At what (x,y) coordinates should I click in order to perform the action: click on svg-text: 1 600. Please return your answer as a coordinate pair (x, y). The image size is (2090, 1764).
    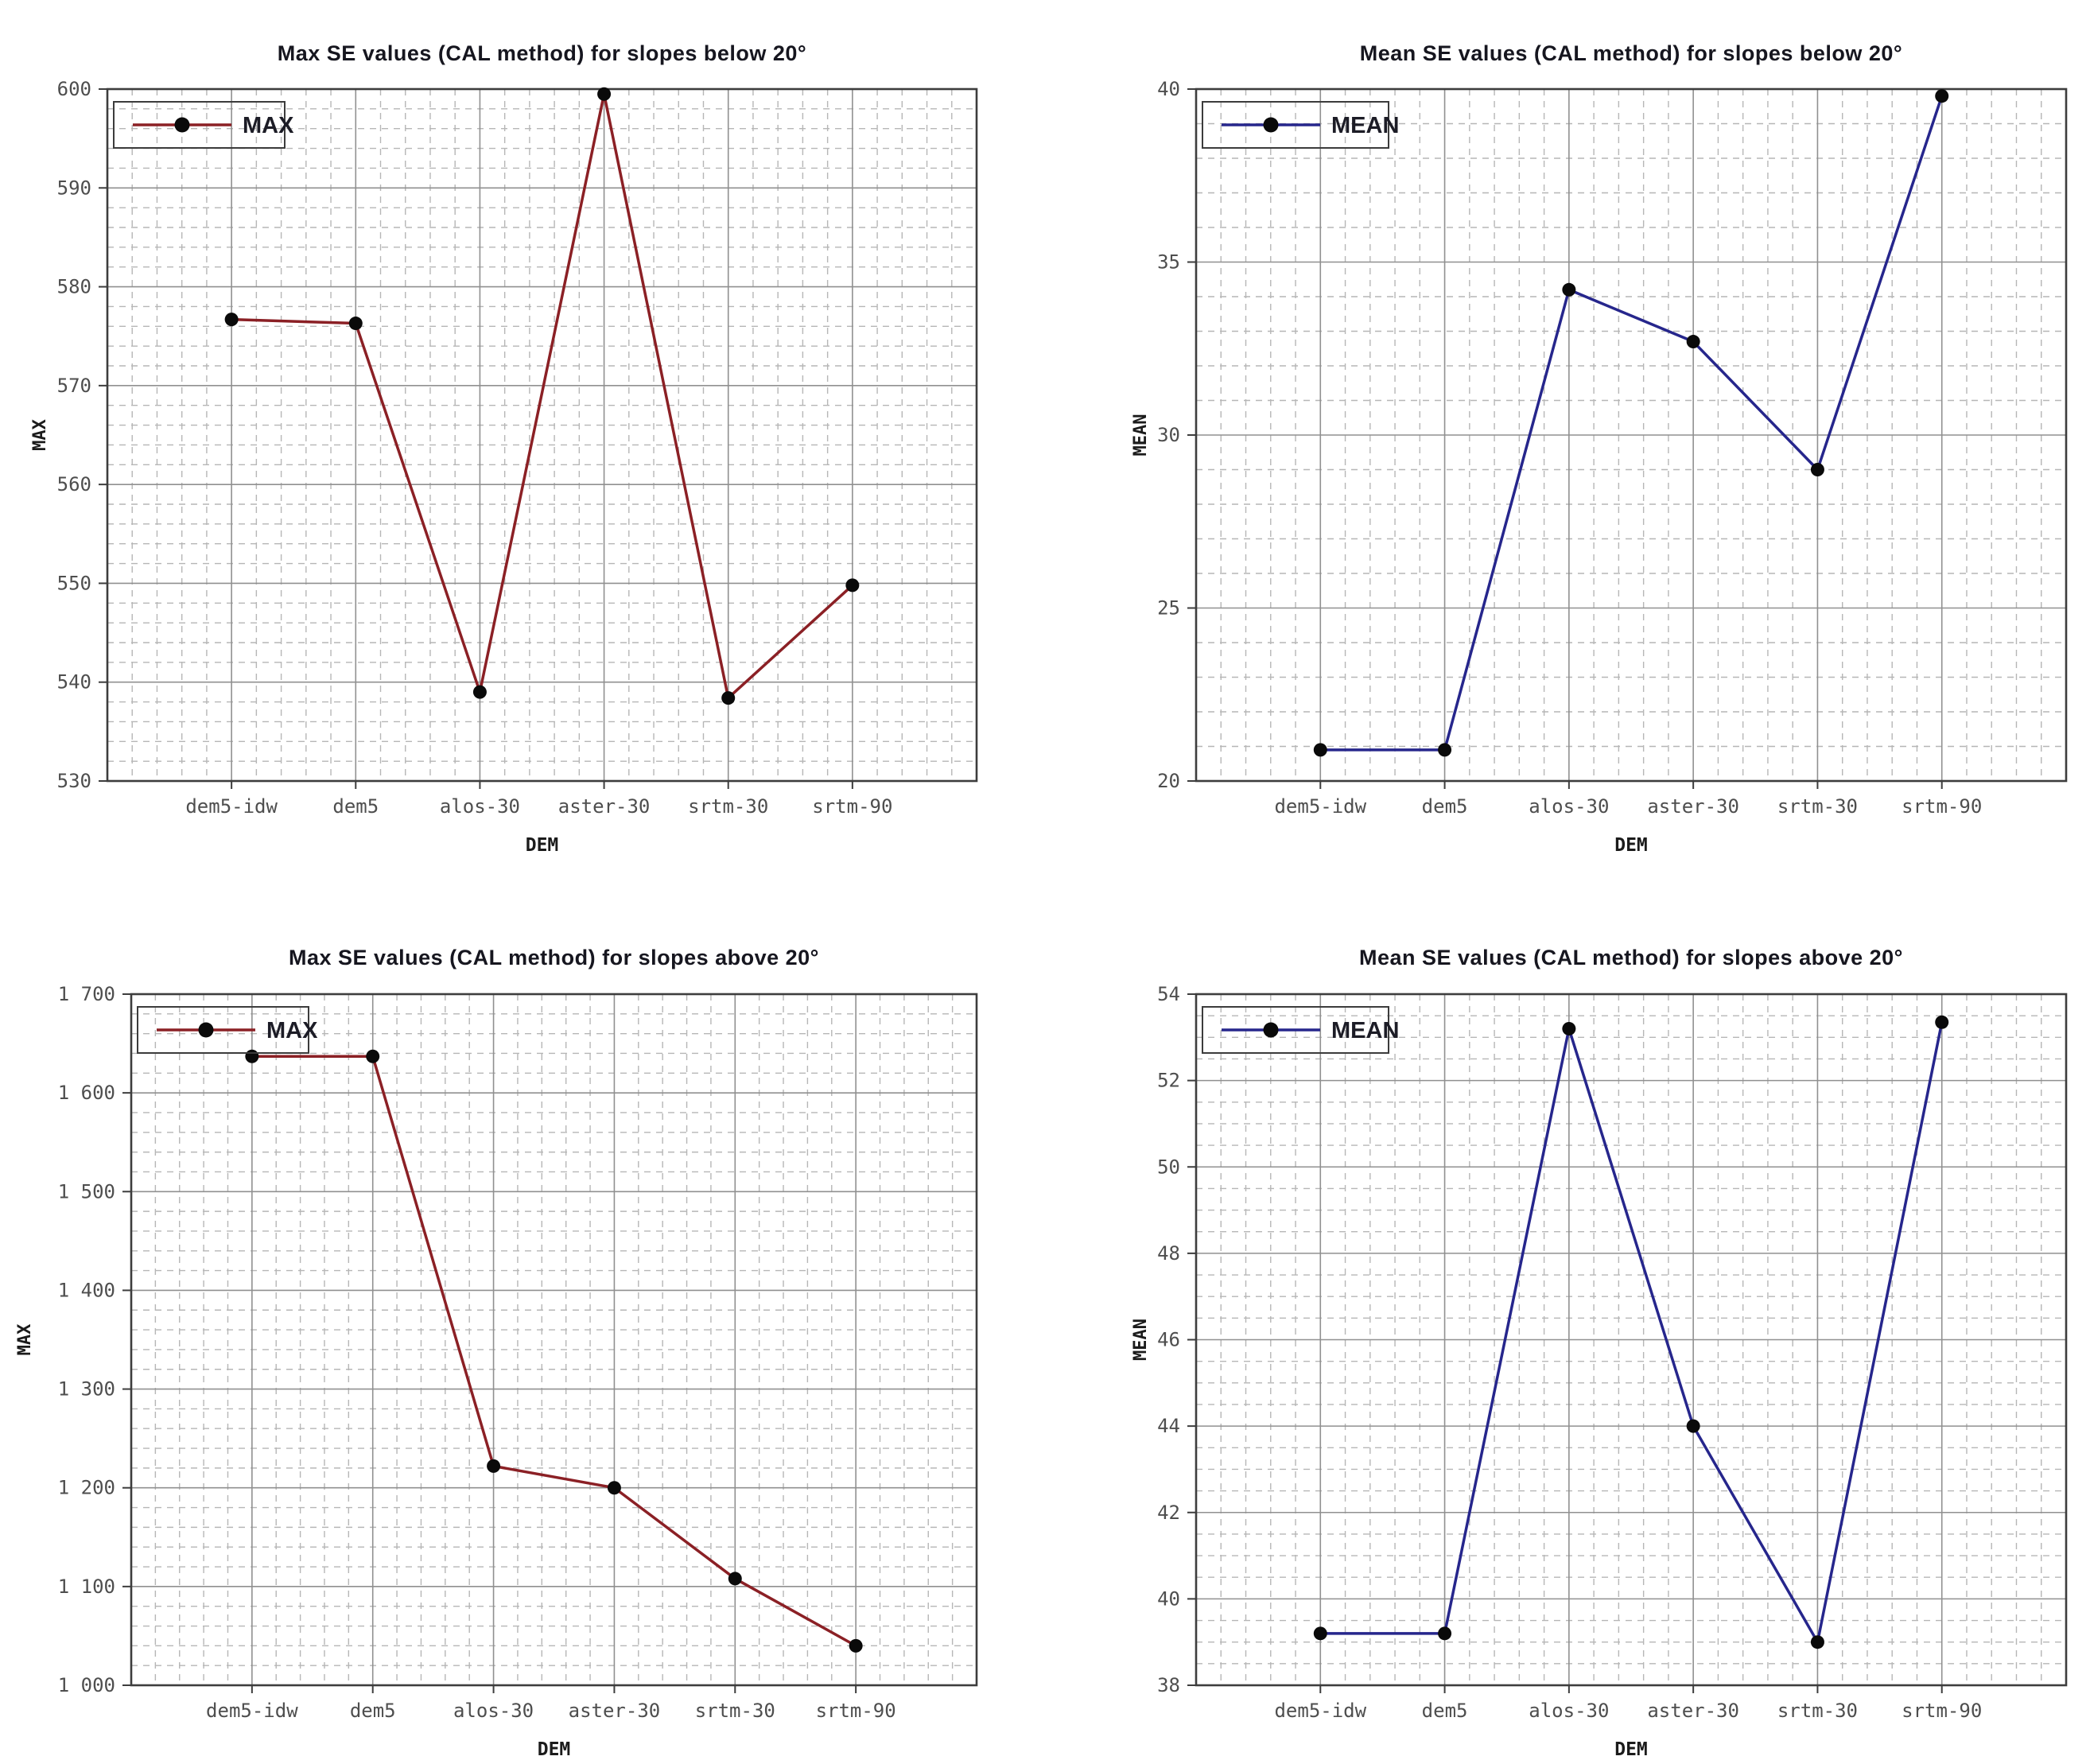
    Looking at the image, I should click on (86, 1093).